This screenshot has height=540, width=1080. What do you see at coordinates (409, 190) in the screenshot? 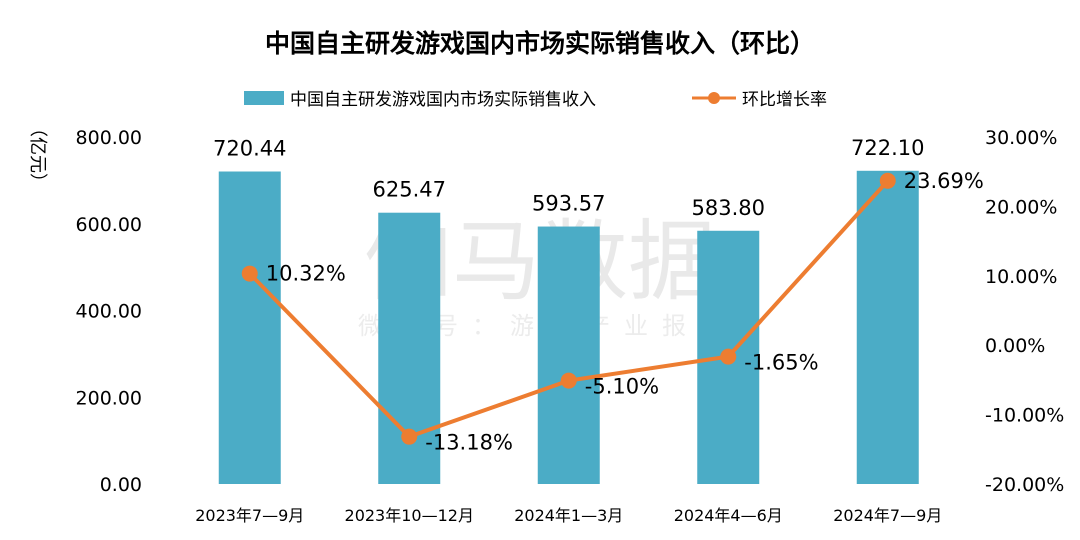
I see `bar-value-label: 625.47` at bounding box center [409, 190].